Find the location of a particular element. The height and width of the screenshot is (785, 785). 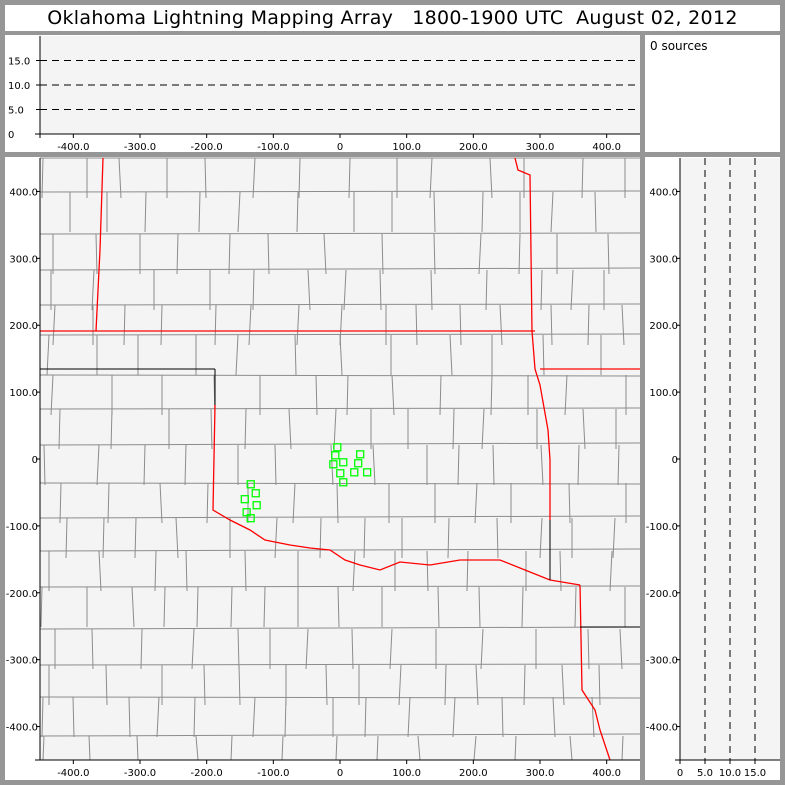

source-count-panel: 0 sources is located at coordinates (712, 93).